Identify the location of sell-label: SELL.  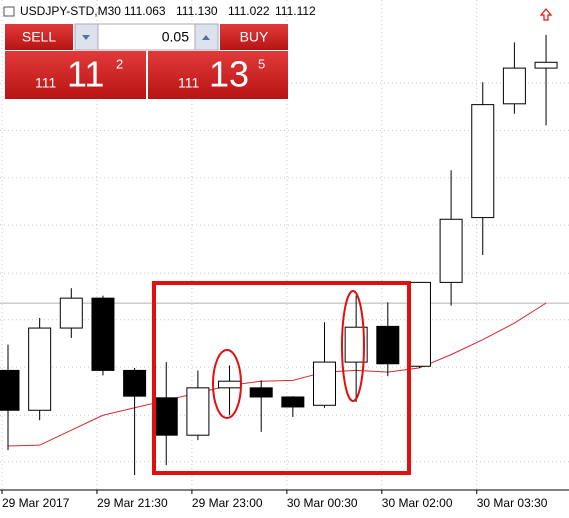
(39, 37).